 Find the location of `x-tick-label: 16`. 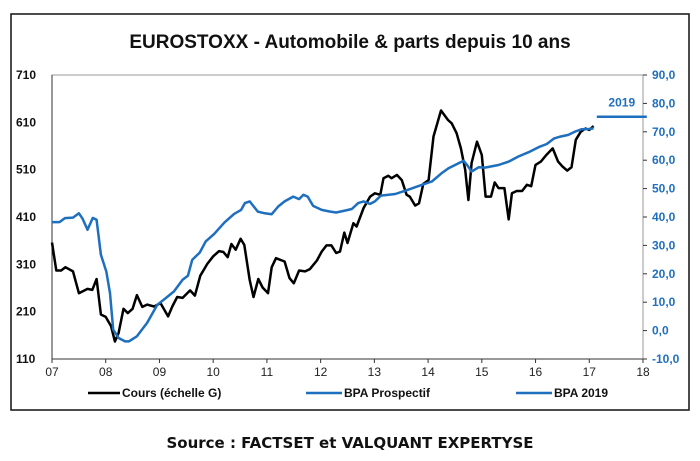

x-tick-label: 16 is located at coordinates (536, 372).